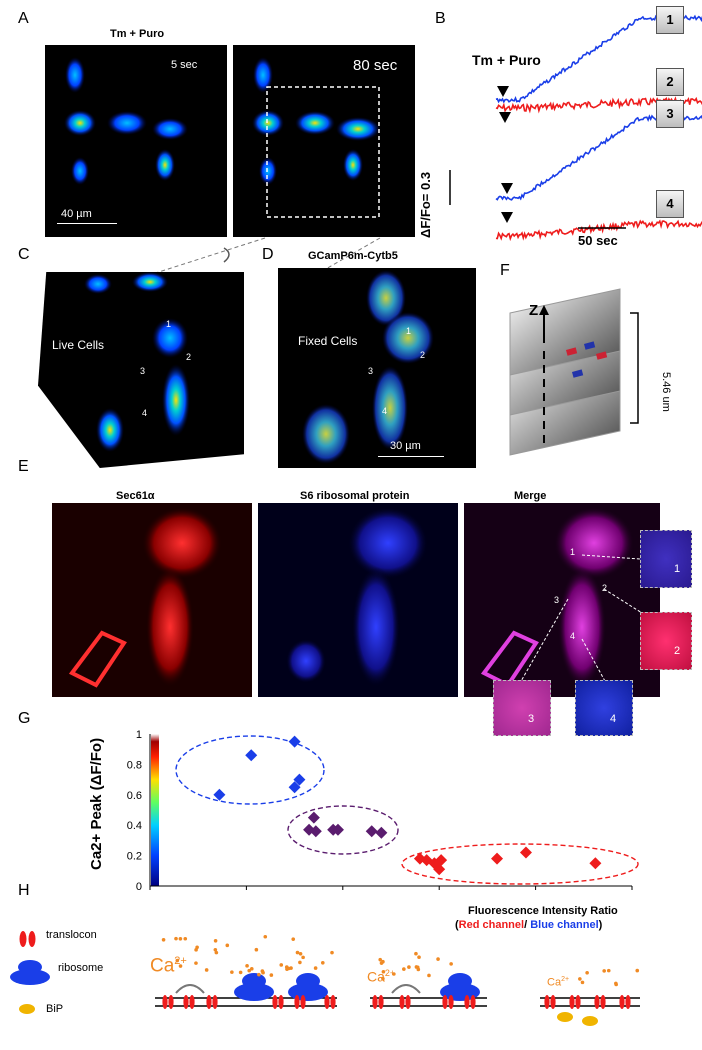 The width and height of the screenshot is (702, 1050). I want to click on fixed-point-2: 2, so click(423, 355).